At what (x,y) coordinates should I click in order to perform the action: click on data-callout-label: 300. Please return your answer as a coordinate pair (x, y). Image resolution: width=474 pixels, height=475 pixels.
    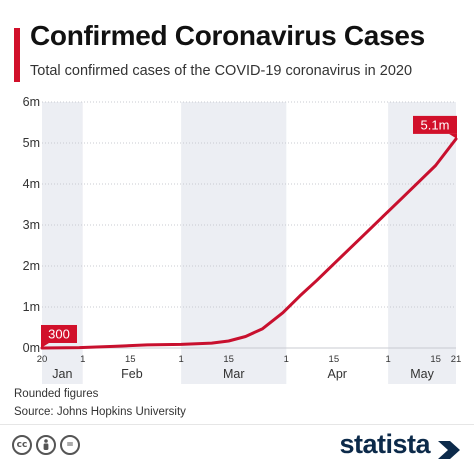
    Looking at the image, I should click on (59, 333).